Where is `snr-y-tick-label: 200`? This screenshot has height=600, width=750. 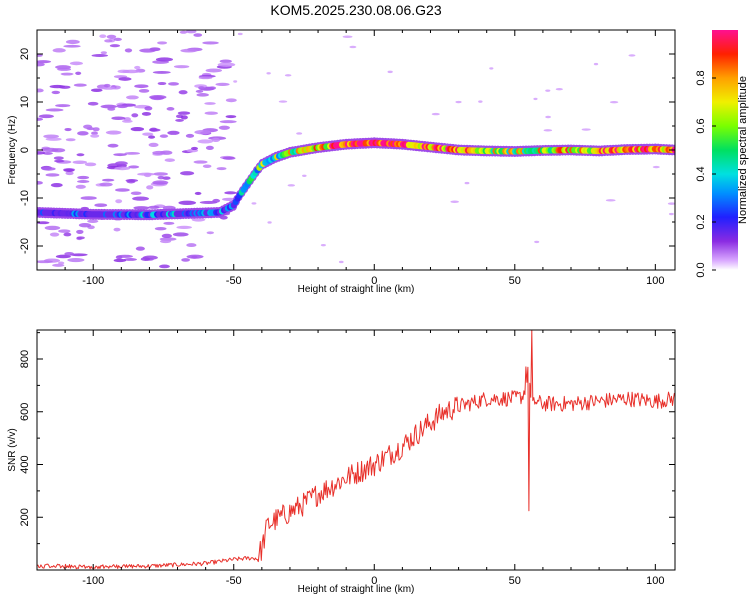 snr-y-tick-label: 200 is located at coordinates (25, 517).